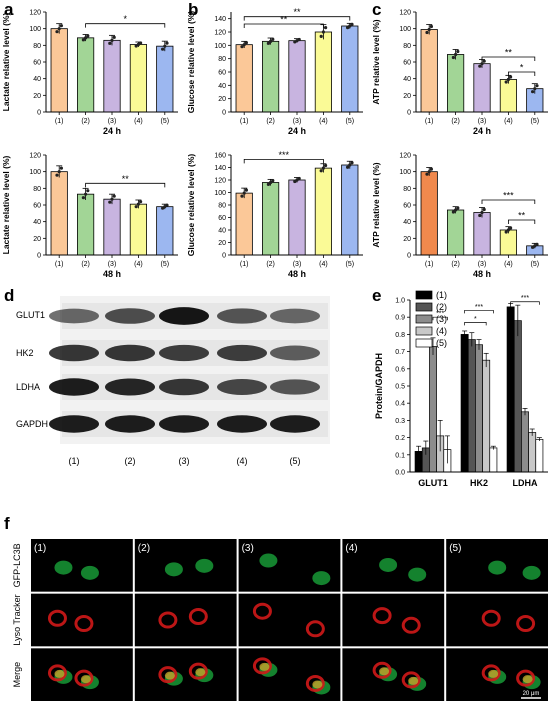  Describe the element at coordinates (441, 307) in the screenshot. I see `protein-legend-label: (2)` at that location.